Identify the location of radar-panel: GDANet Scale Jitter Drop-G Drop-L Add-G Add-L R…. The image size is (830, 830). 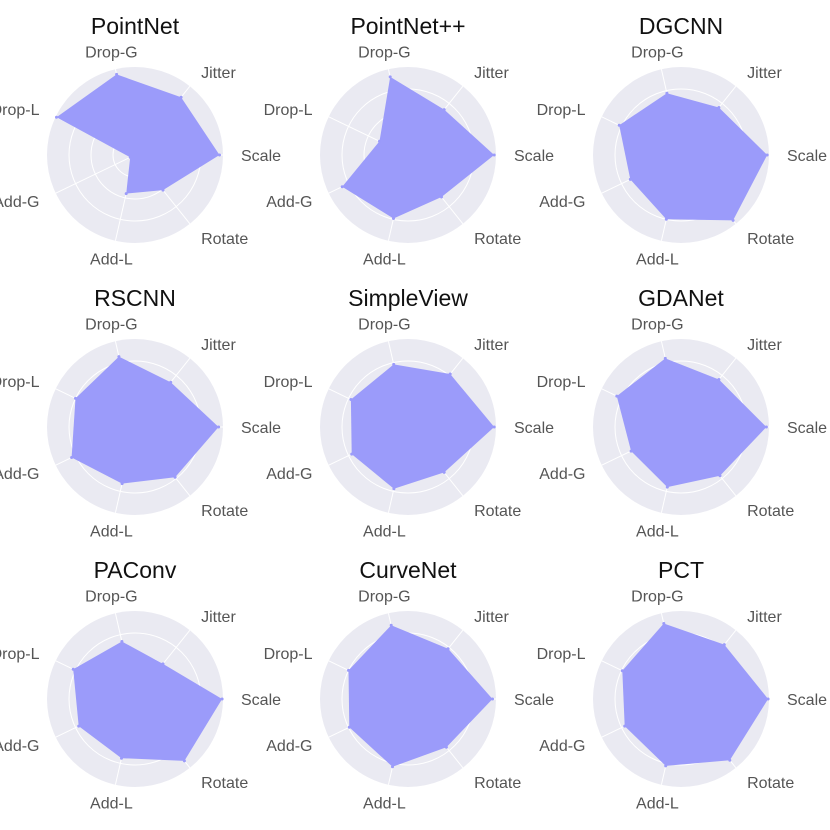
(682, 412).